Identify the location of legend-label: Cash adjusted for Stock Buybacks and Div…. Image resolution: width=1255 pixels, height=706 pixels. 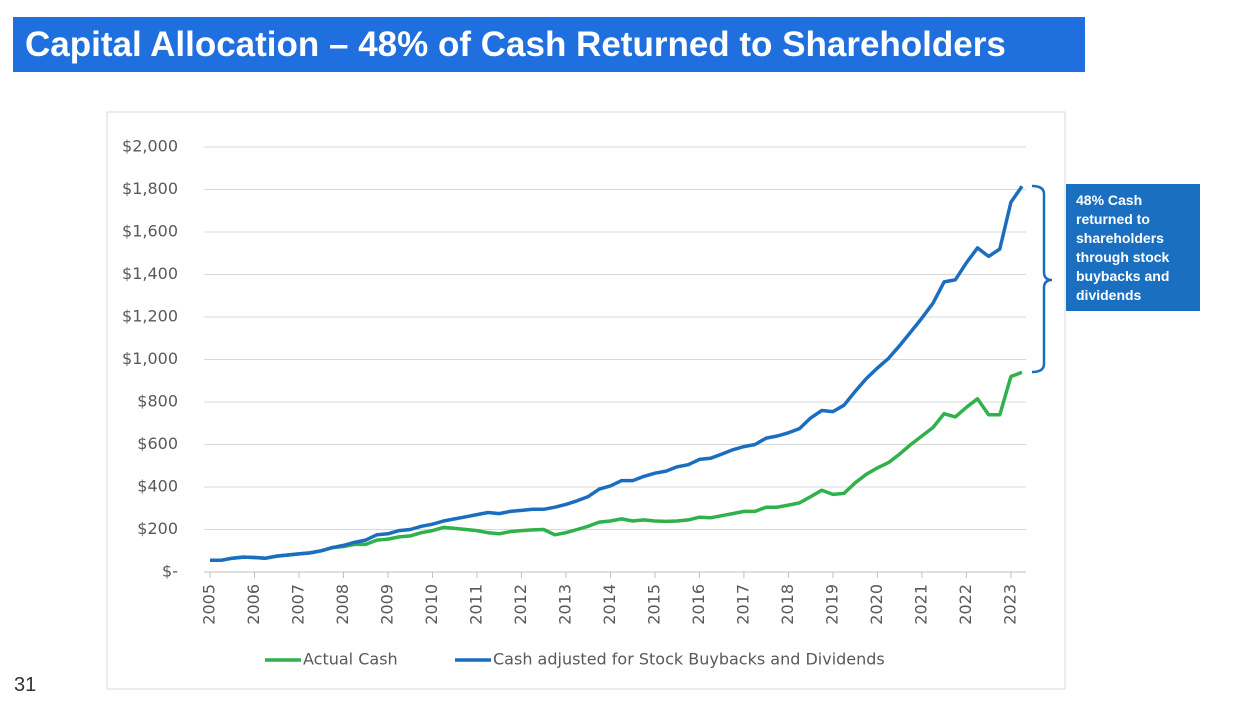
(689, 659).